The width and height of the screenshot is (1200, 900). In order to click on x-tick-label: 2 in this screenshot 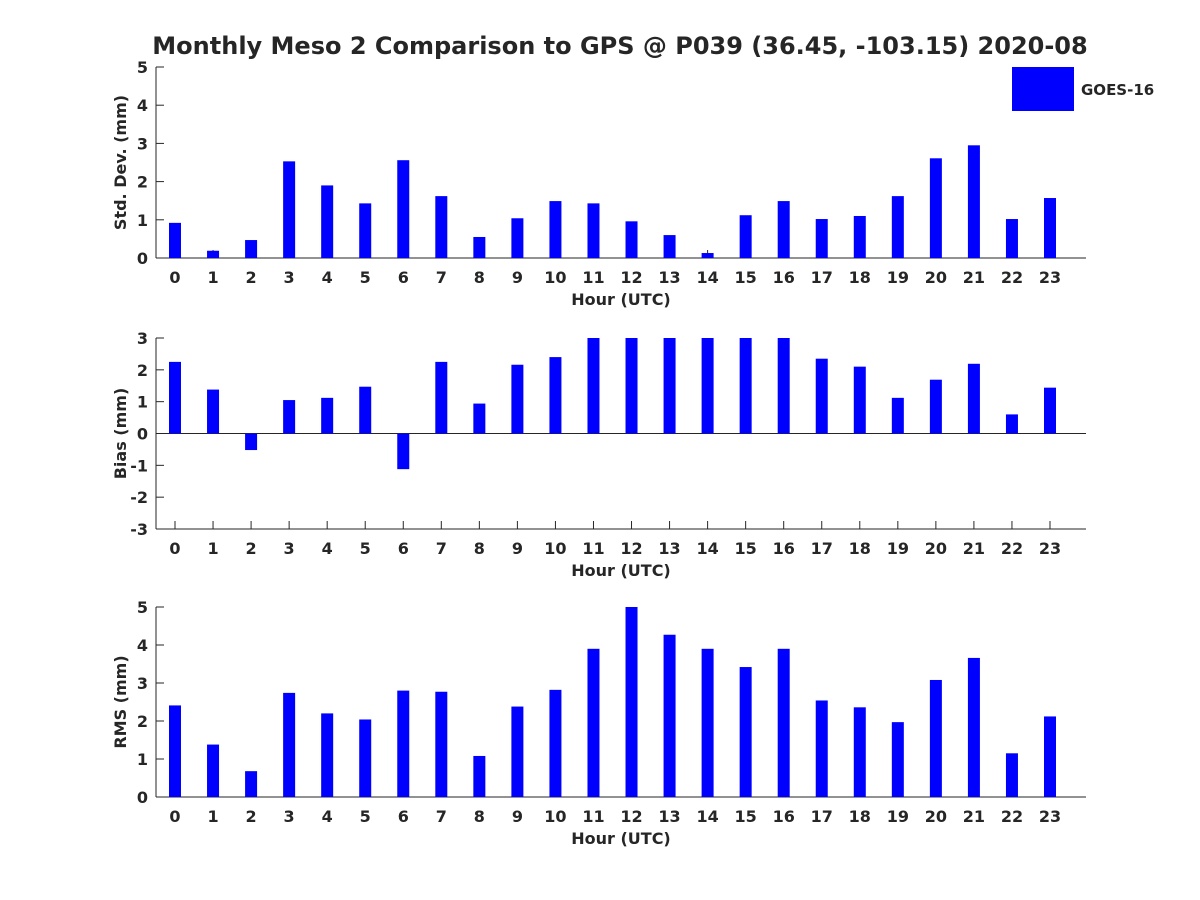, I will do `click(251, 816)`.